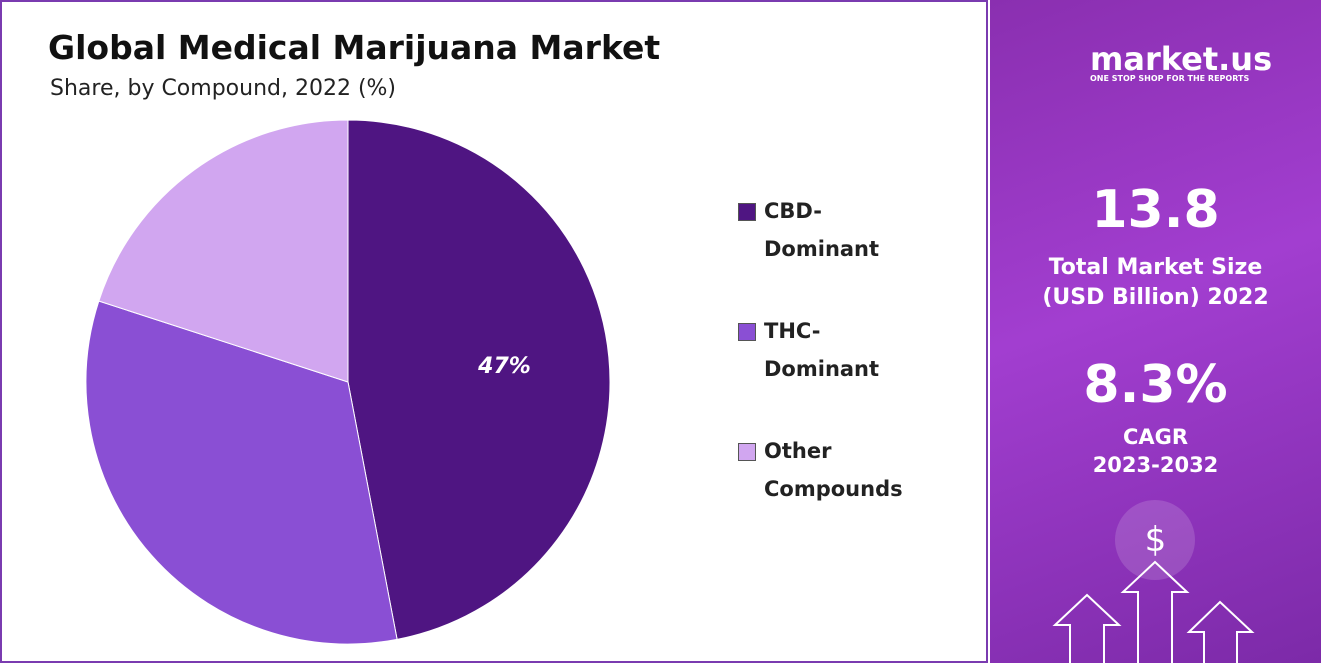 The image size is (1321, 663). What do you see at coordinates (1153, 611) in the screenshot?
I see `arrows` at bounding box center [1153, 611].